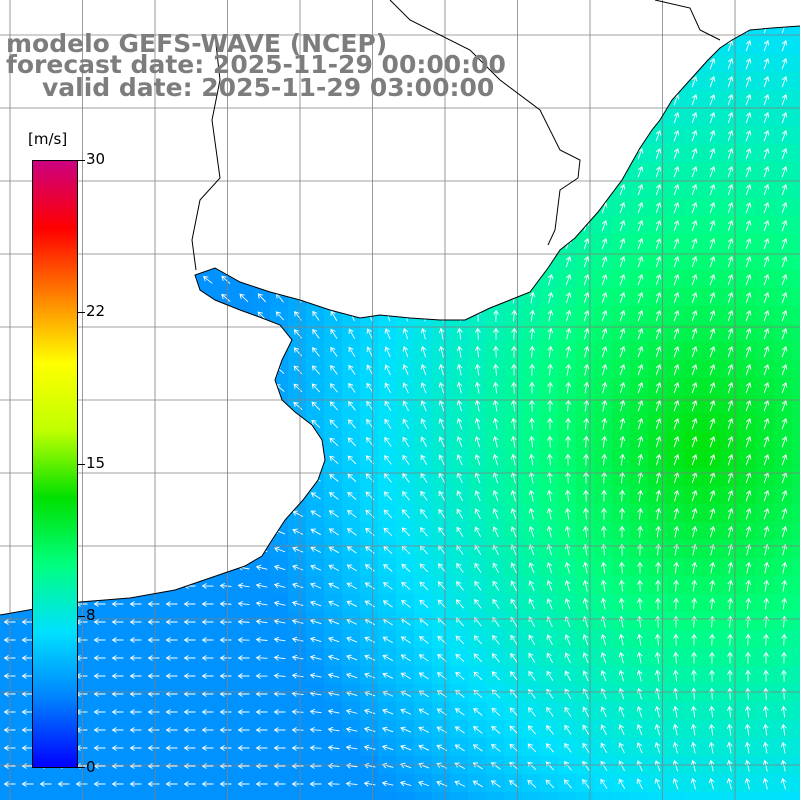 This screenshot has height=800, width=800. Describe the element at coordinates (687, 20) in the screenshot. I see `border-line` at that location.